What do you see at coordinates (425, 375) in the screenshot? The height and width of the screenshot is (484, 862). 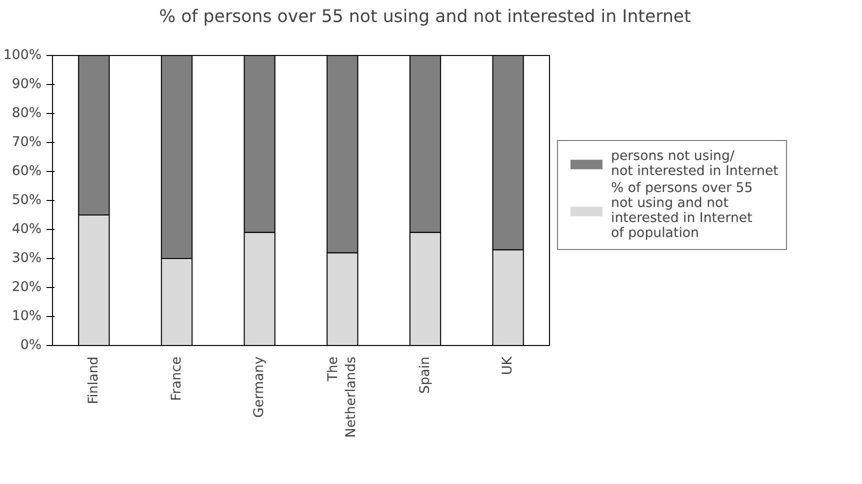 I see `x-tick-label: Spain` at bounding box center [425, 375].